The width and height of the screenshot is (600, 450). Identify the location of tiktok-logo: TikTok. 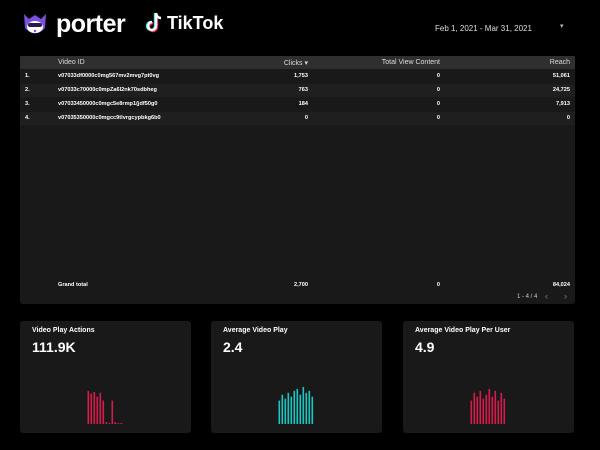
(184, 23).